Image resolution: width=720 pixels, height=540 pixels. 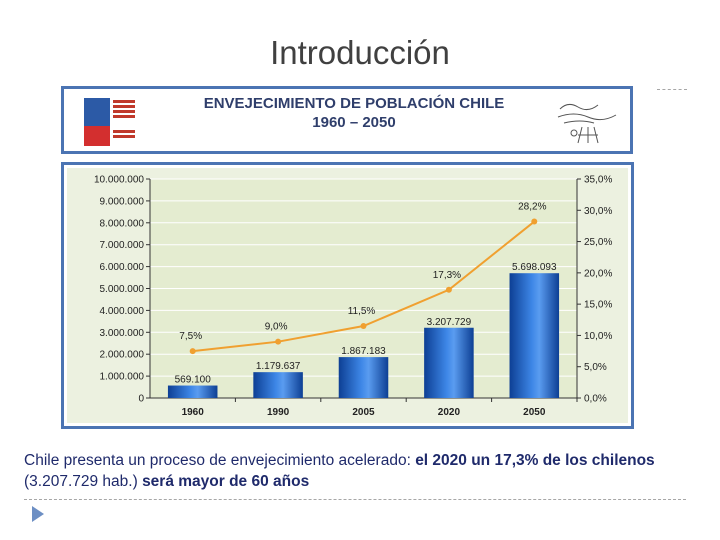 I want to click on decorative-divider, so click(x=672, y=89).